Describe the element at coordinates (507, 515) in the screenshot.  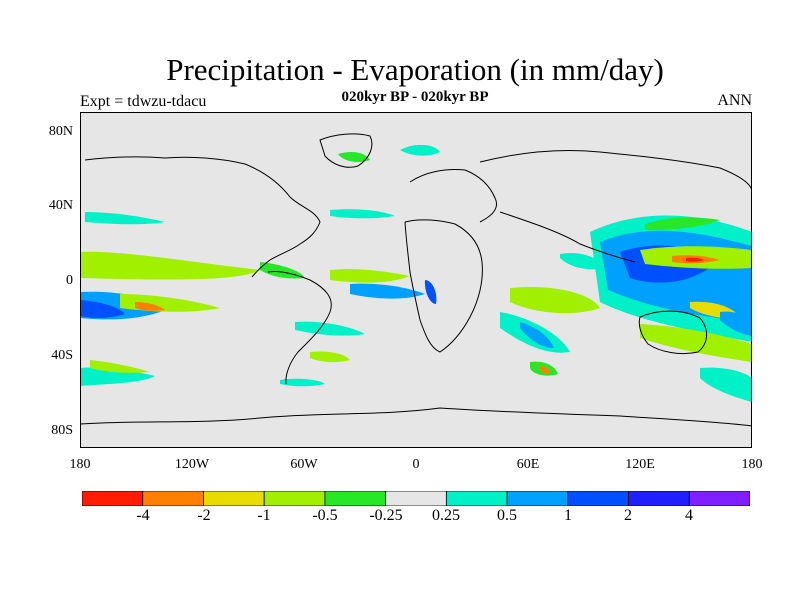
I see `colorbar-label: 0.5` at that location.